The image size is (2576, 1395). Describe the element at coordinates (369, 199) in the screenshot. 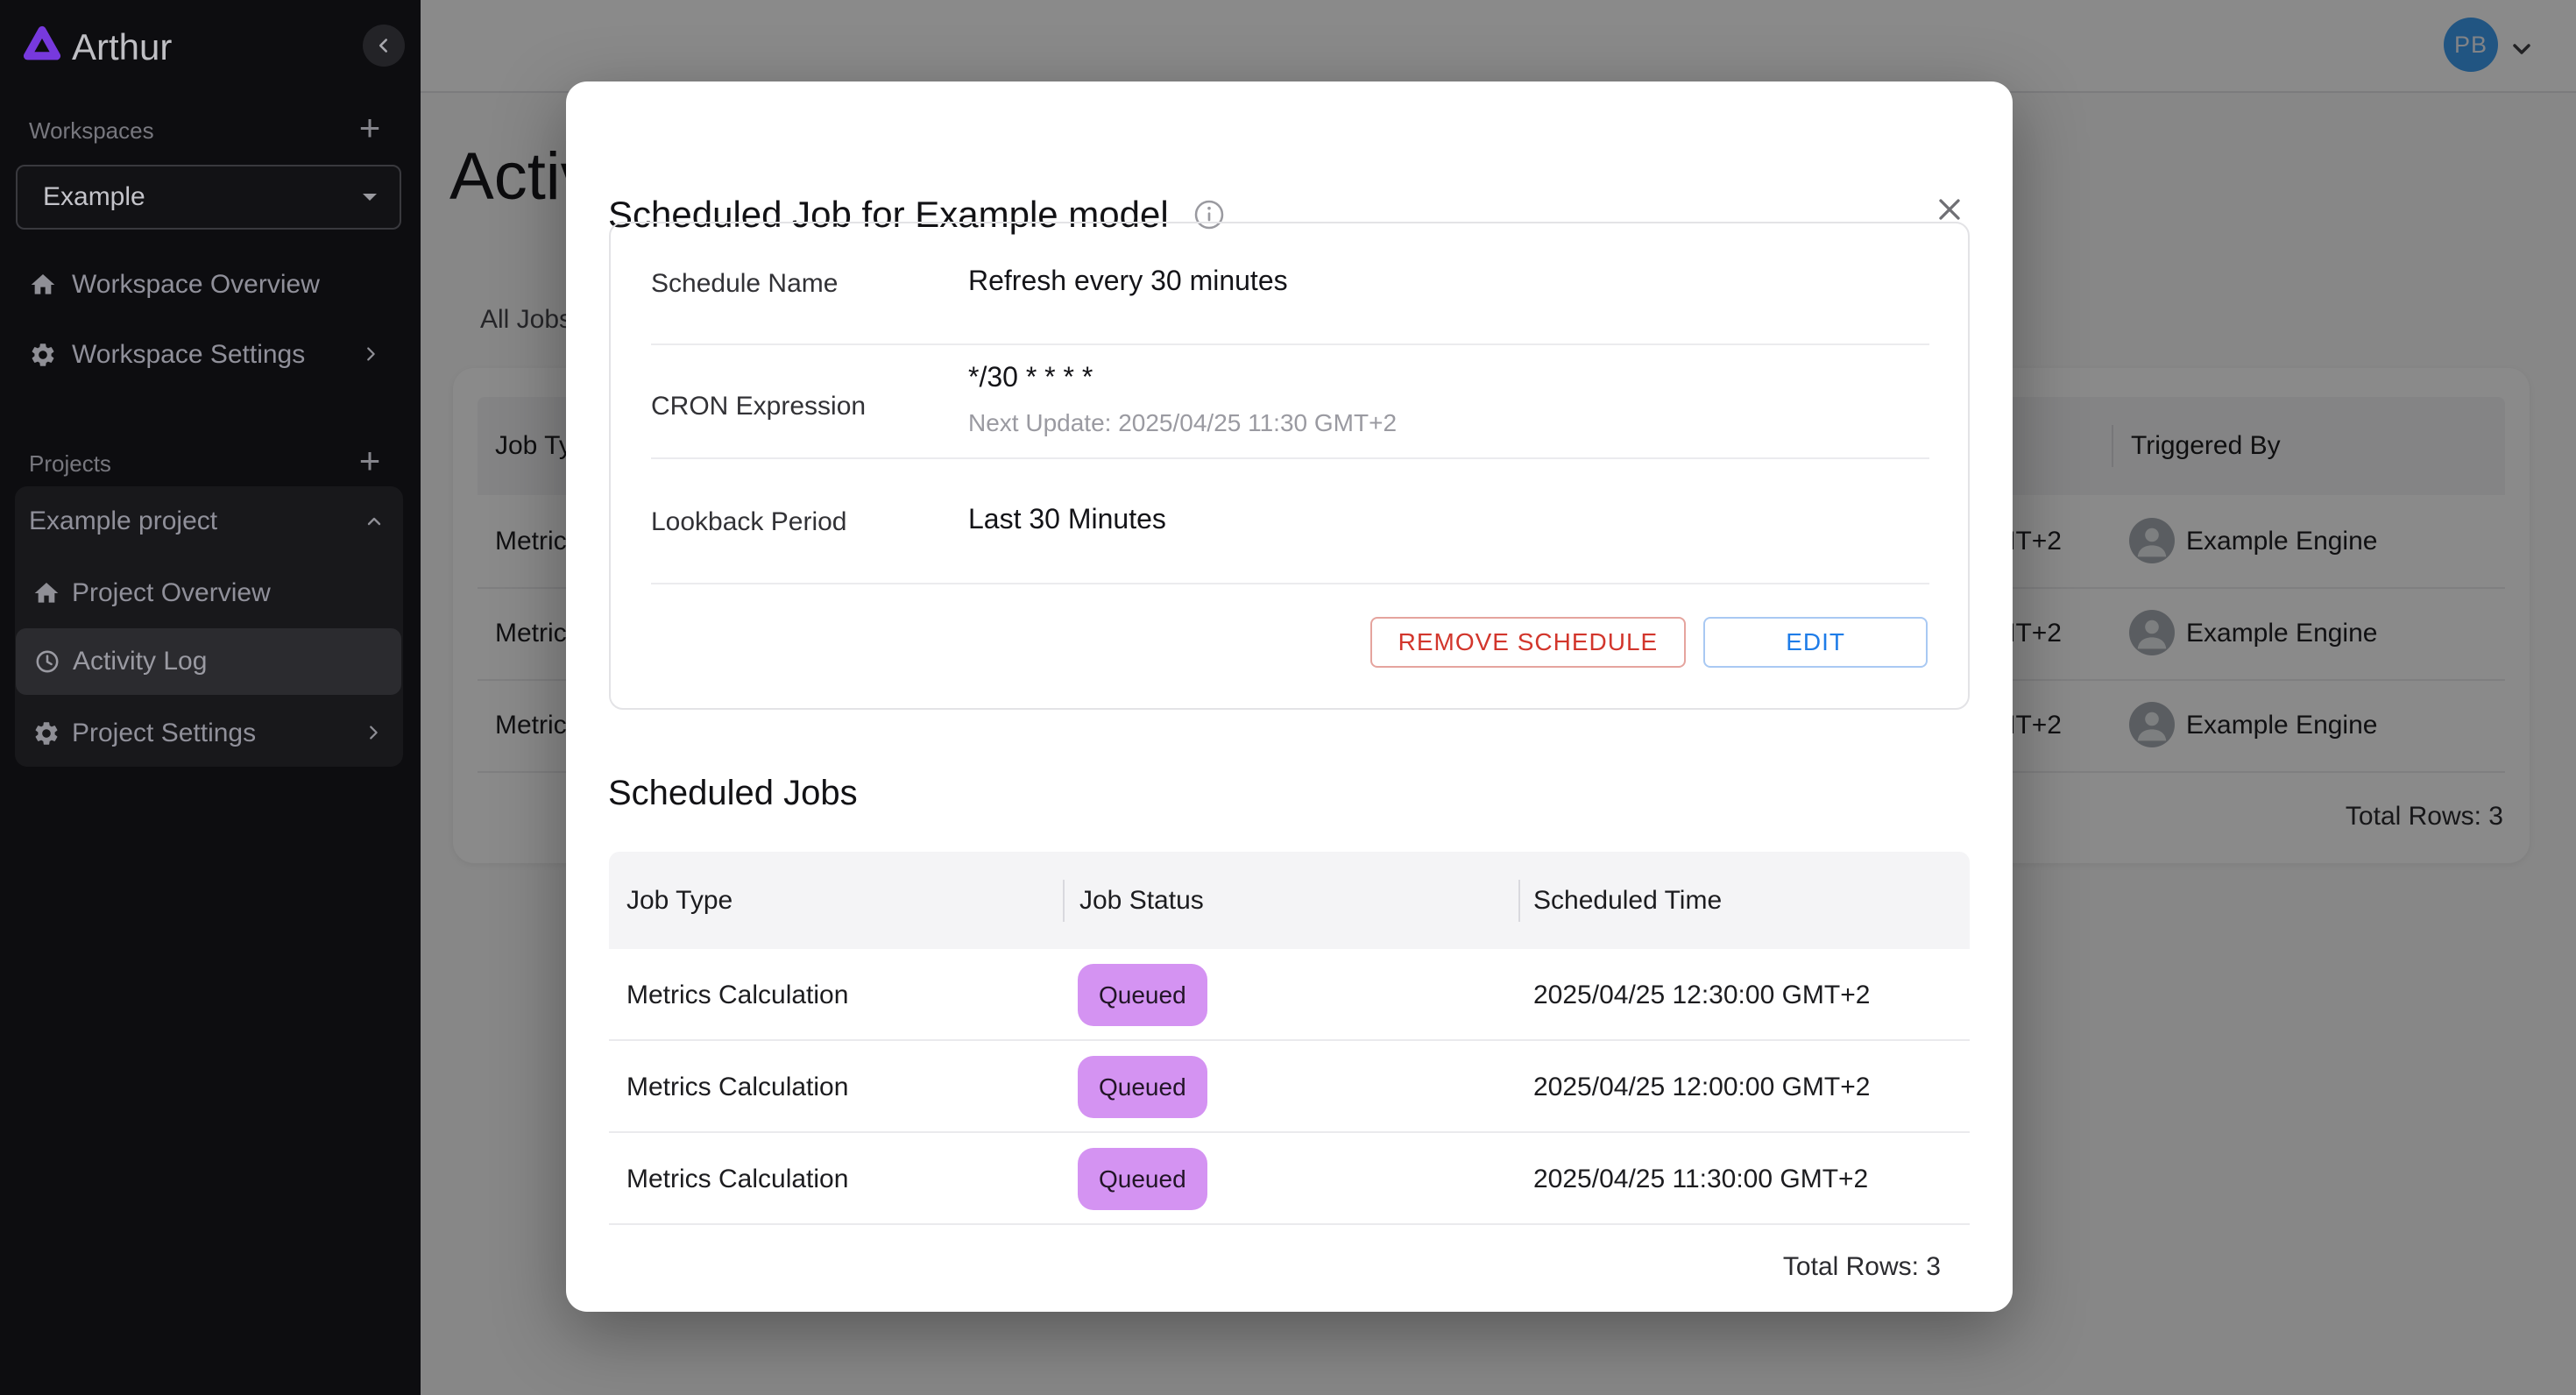

I see `chevron-down-icon` at that location.